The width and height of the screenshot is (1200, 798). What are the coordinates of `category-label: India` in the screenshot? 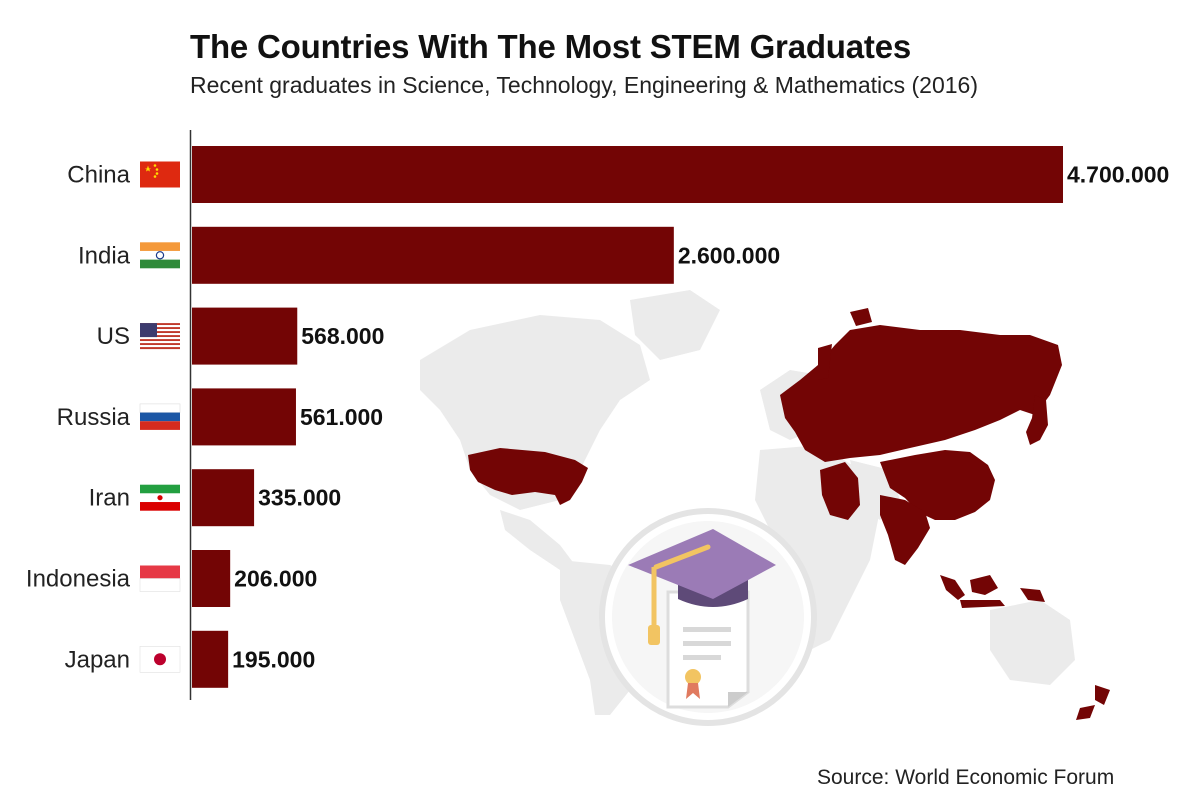 It's located at (104, 255).